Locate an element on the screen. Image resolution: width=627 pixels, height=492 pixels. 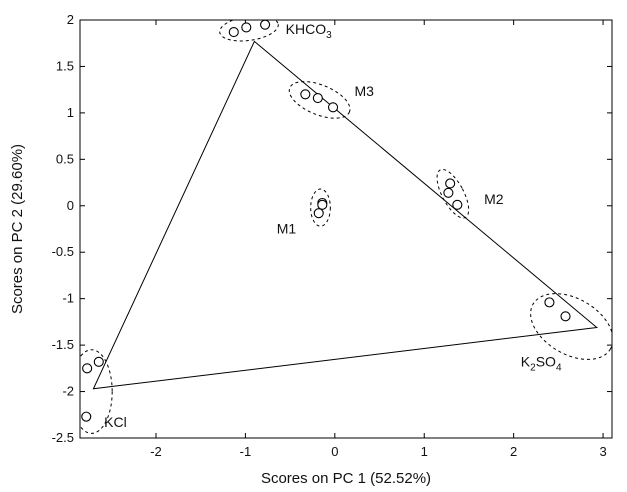
y-tick-label: 0 is located at coordinates (70, 205).